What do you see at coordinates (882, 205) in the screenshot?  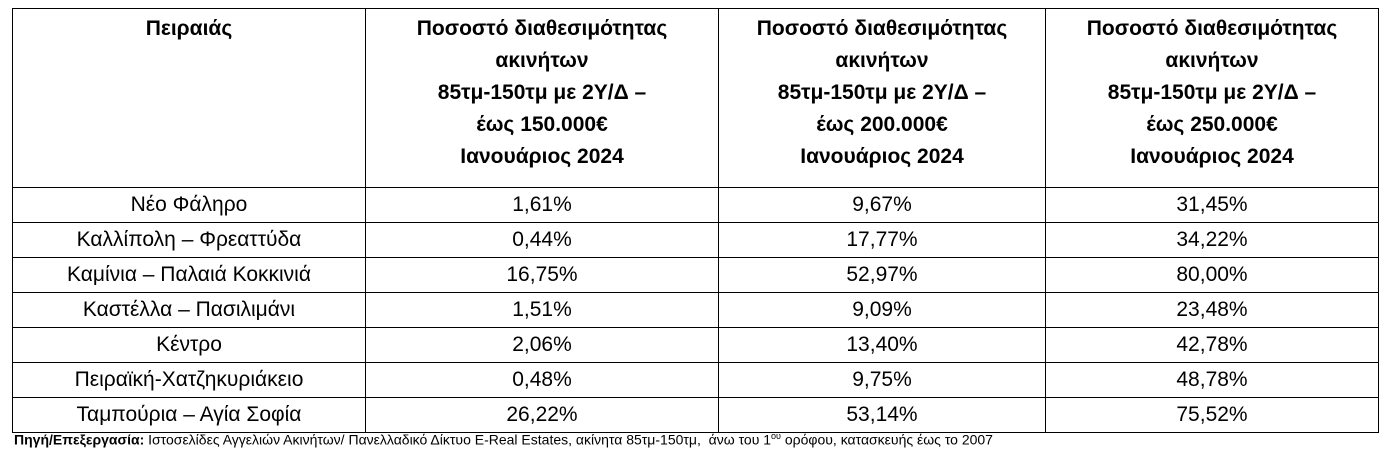 I see `value-cell: 9,67%` at bounding box center [882, 205].